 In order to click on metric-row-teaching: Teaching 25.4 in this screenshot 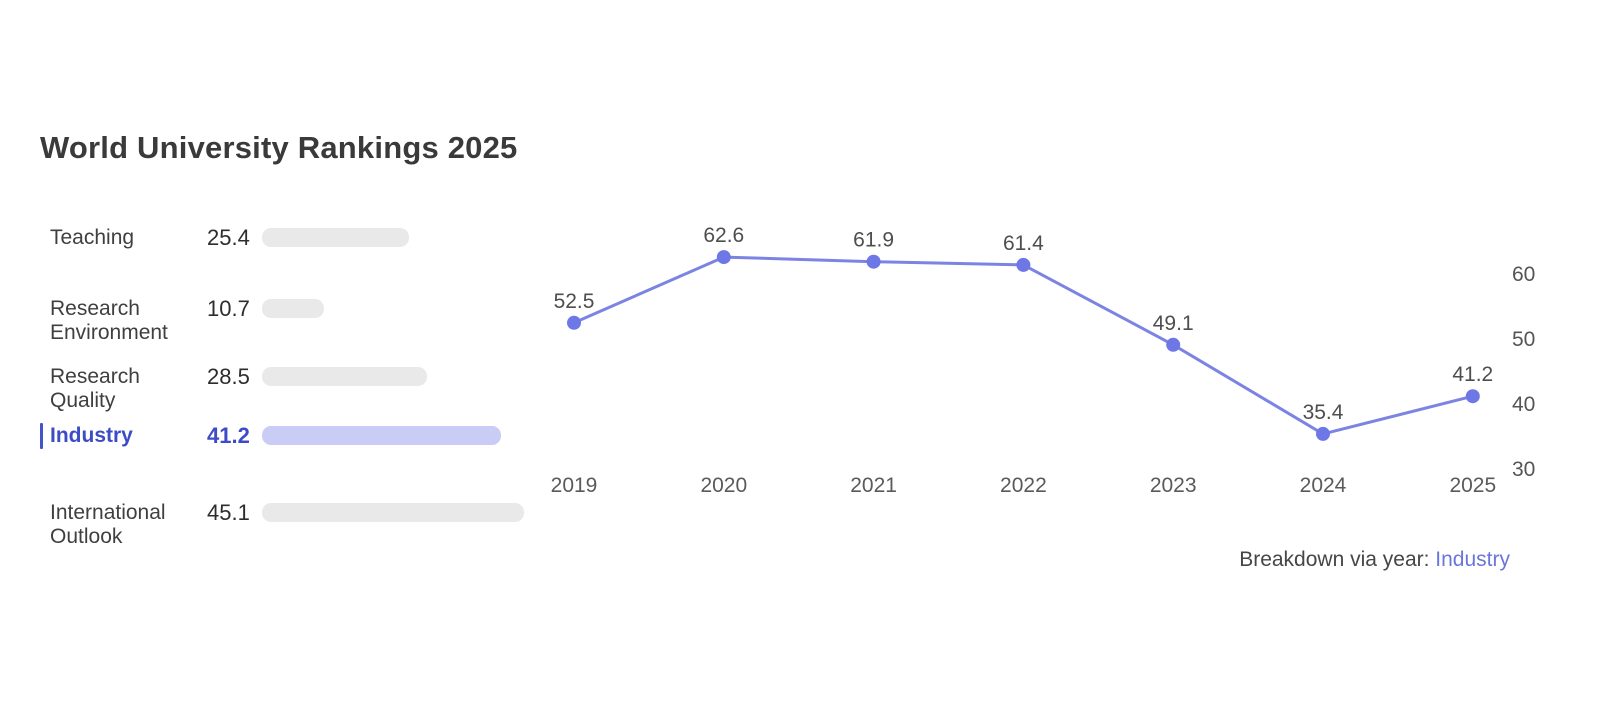, I will do `click(225, 237)`.